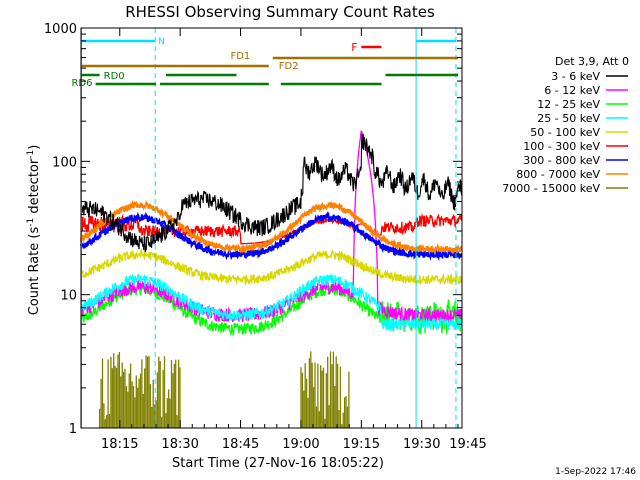 The image size is (640, 480). Describe the element at coordinates (561, 160) in the screenshot. I see `legend-label-7: 300 - 800 keV` at that location.